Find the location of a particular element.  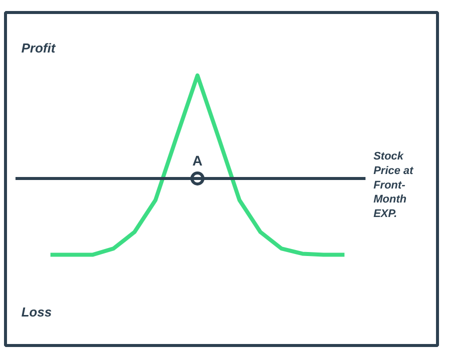

text: Loss is located at coordinates (36, 312).